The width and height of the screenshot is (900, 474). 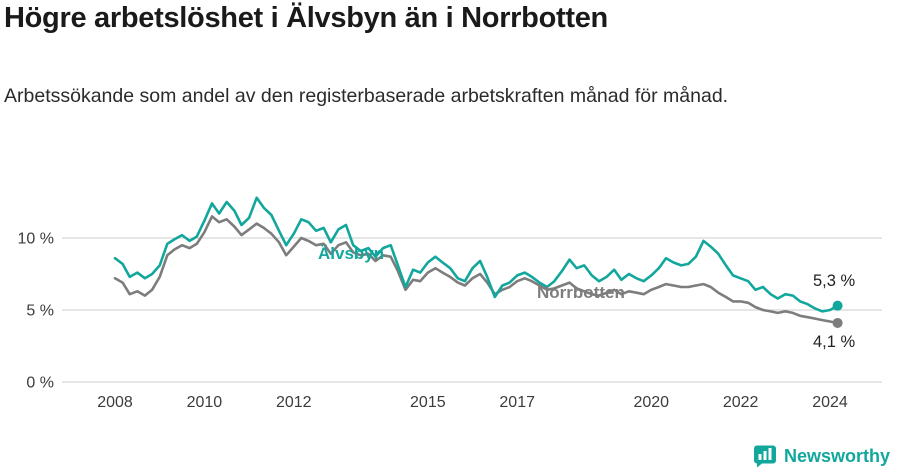 I want to click on end-dot-alvsbyn, so click(x=837, y=305).